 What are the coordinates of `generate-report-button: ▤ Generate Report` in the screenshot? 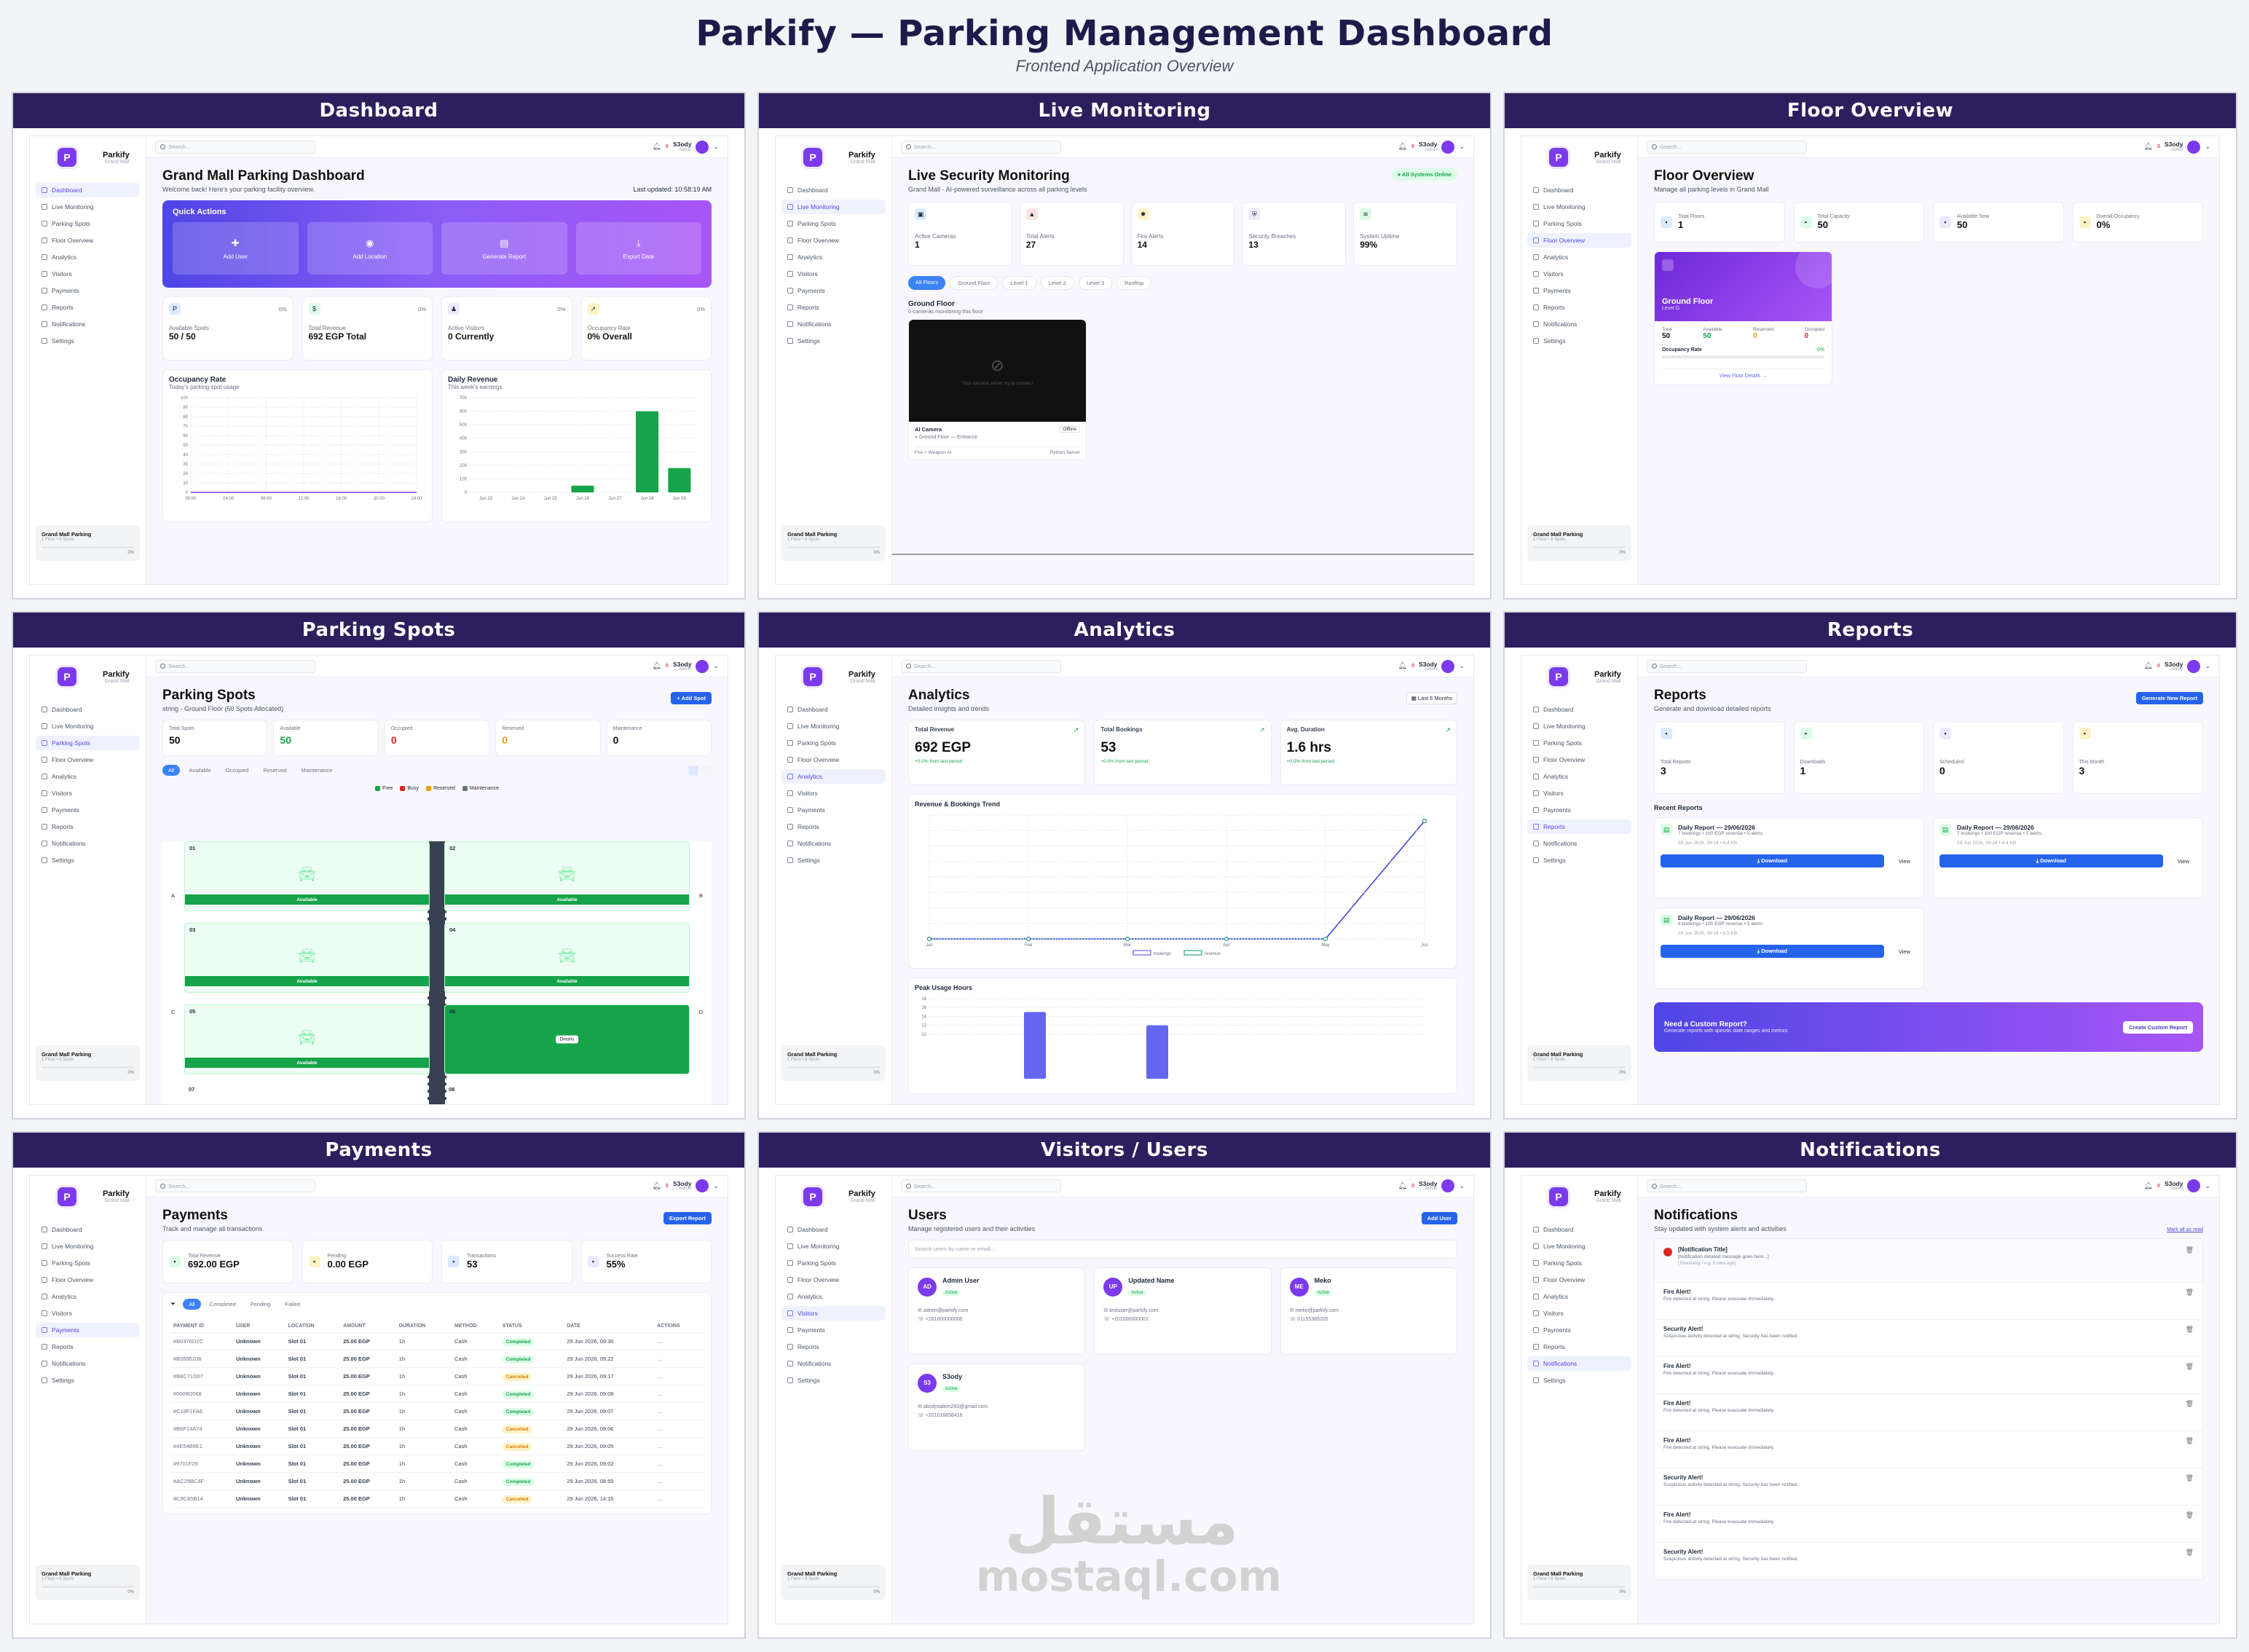 It's located at (504, 248).